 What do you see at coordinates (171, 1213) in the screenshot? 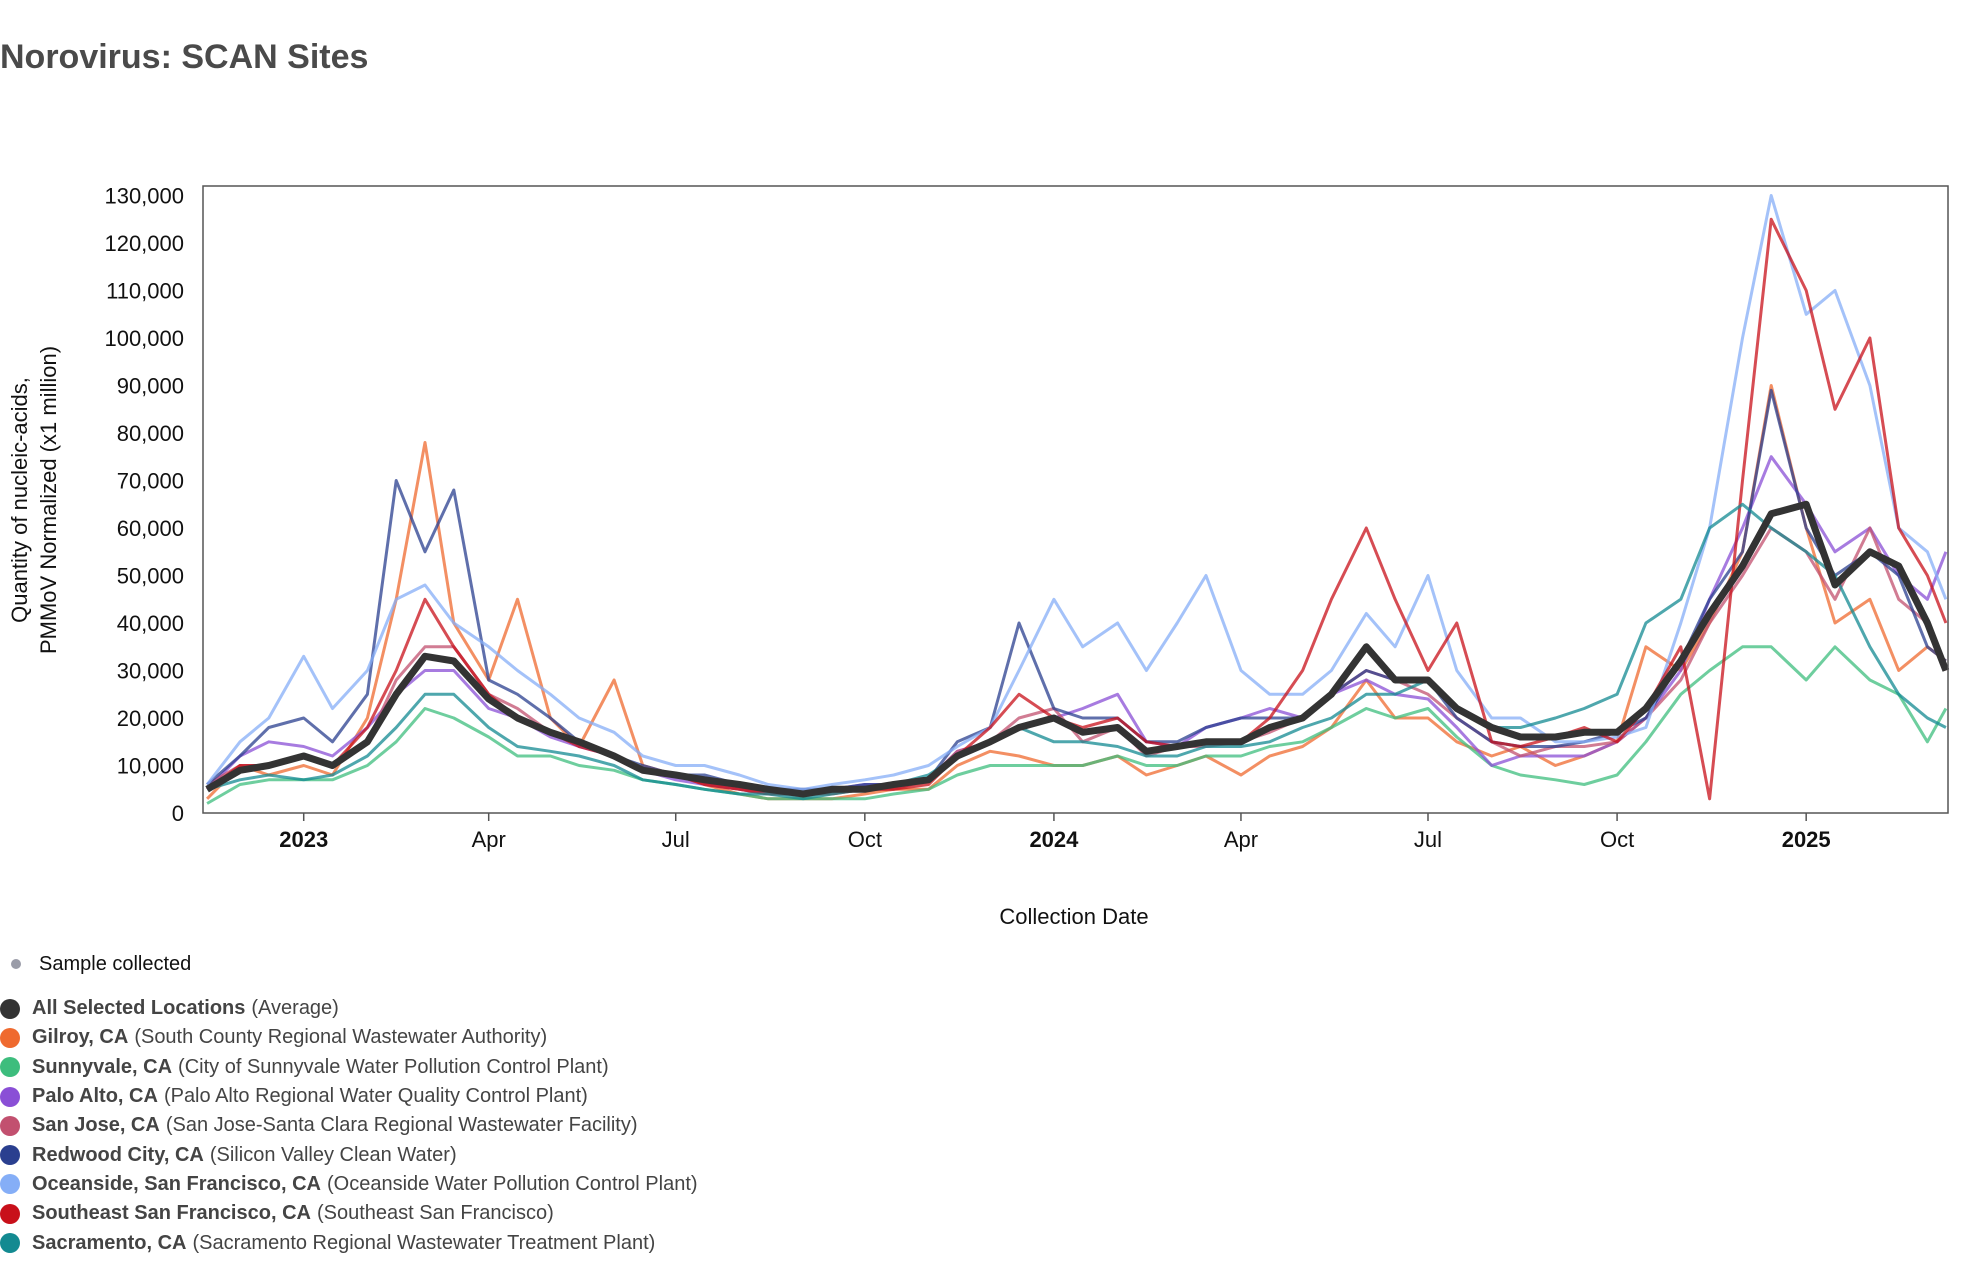
I see `legend-item-name: Southeast San Francisco, CA` at bounding box center [171, 1213].